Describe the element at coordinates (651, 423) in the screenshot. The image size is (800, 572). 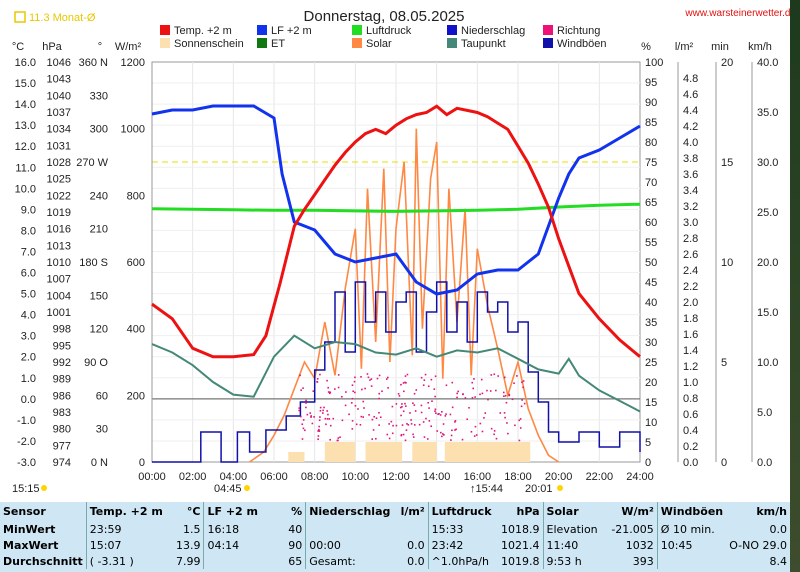
I see `humidity-axis-label: 10` at that location.